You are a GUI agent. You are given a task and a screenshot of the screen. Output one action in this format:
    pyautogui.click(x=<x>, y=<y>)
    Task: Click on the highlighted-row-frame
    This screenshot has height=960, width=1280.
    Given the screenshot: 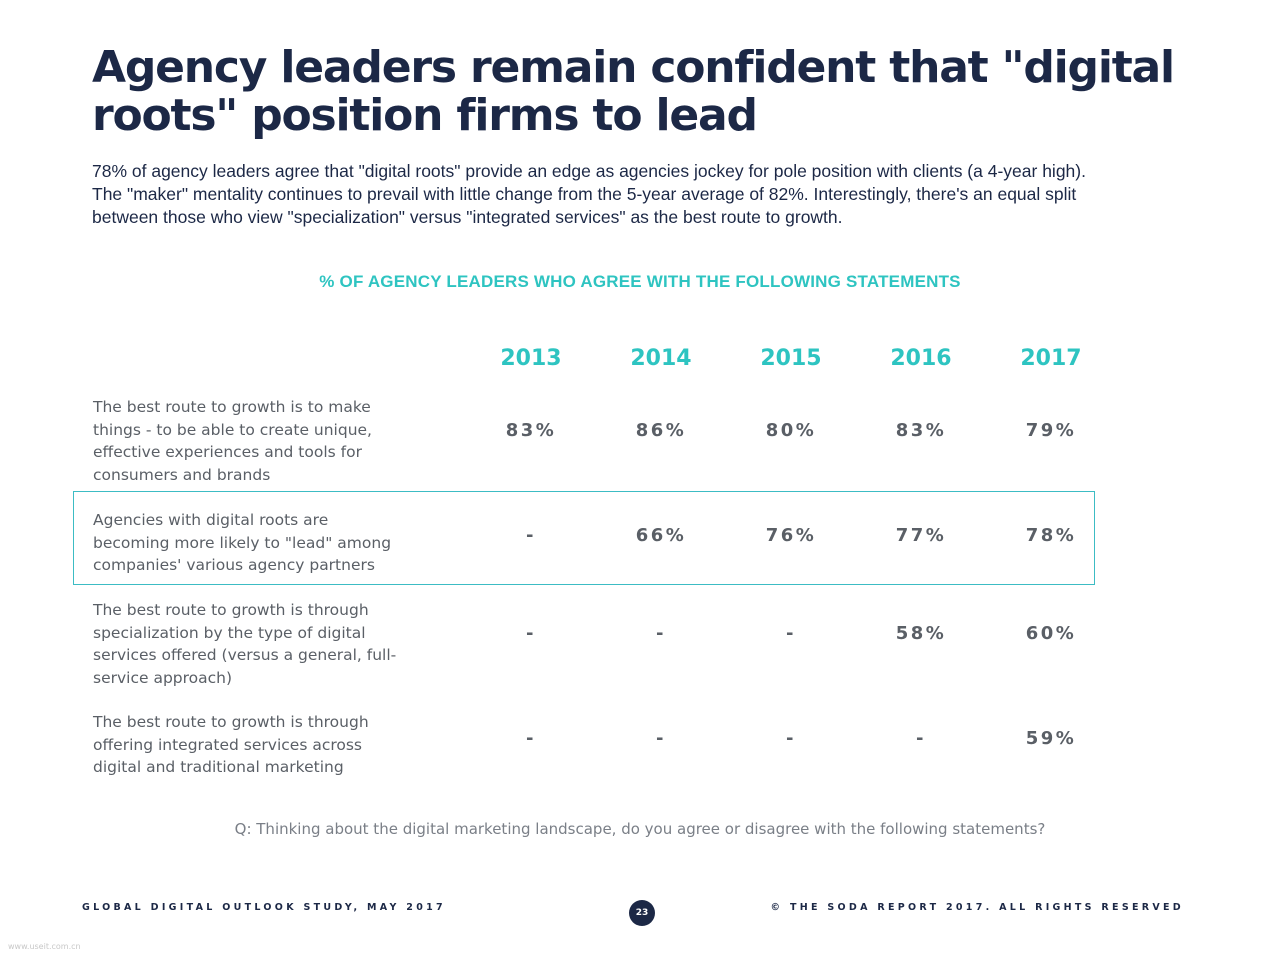 What is the action you would take?
    pyautogui.click(x=584, y=538)
    